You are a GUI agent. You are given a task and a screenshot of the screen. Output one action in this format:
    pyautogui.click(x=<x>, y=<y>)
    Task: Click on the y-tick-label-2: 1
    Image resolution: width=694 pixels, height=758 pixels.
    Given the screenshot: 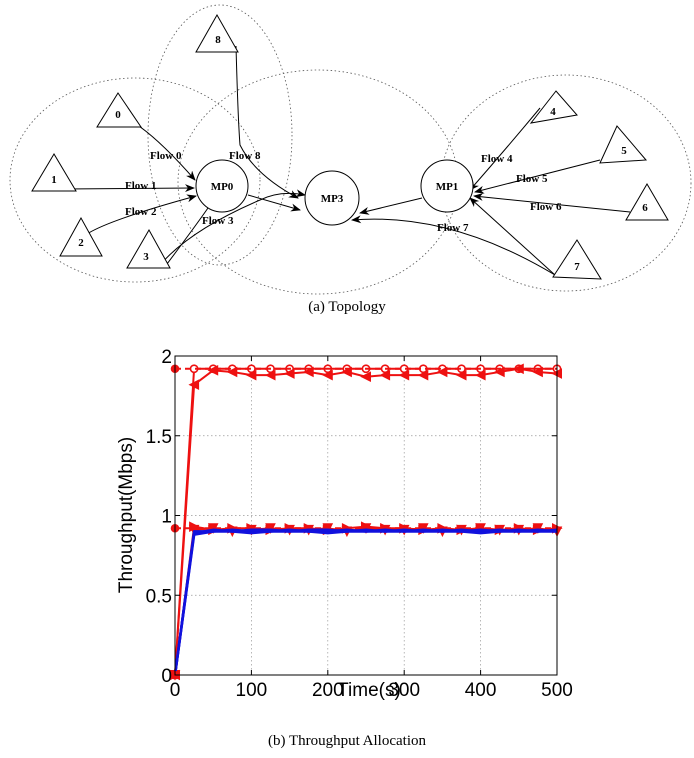 What is the action you would take?
    pyautogui.click(x=166, y=517)
    